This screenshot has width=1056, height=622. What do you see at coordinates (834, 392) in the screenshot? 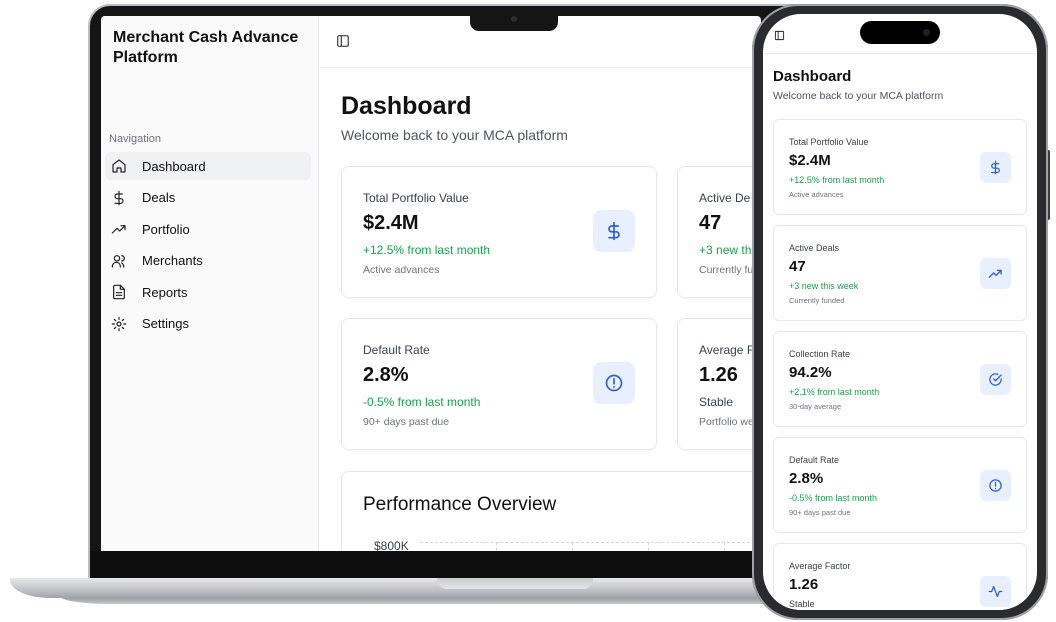
I see `stat-change: +2.1% from last month` at bounding box center [834, 392].